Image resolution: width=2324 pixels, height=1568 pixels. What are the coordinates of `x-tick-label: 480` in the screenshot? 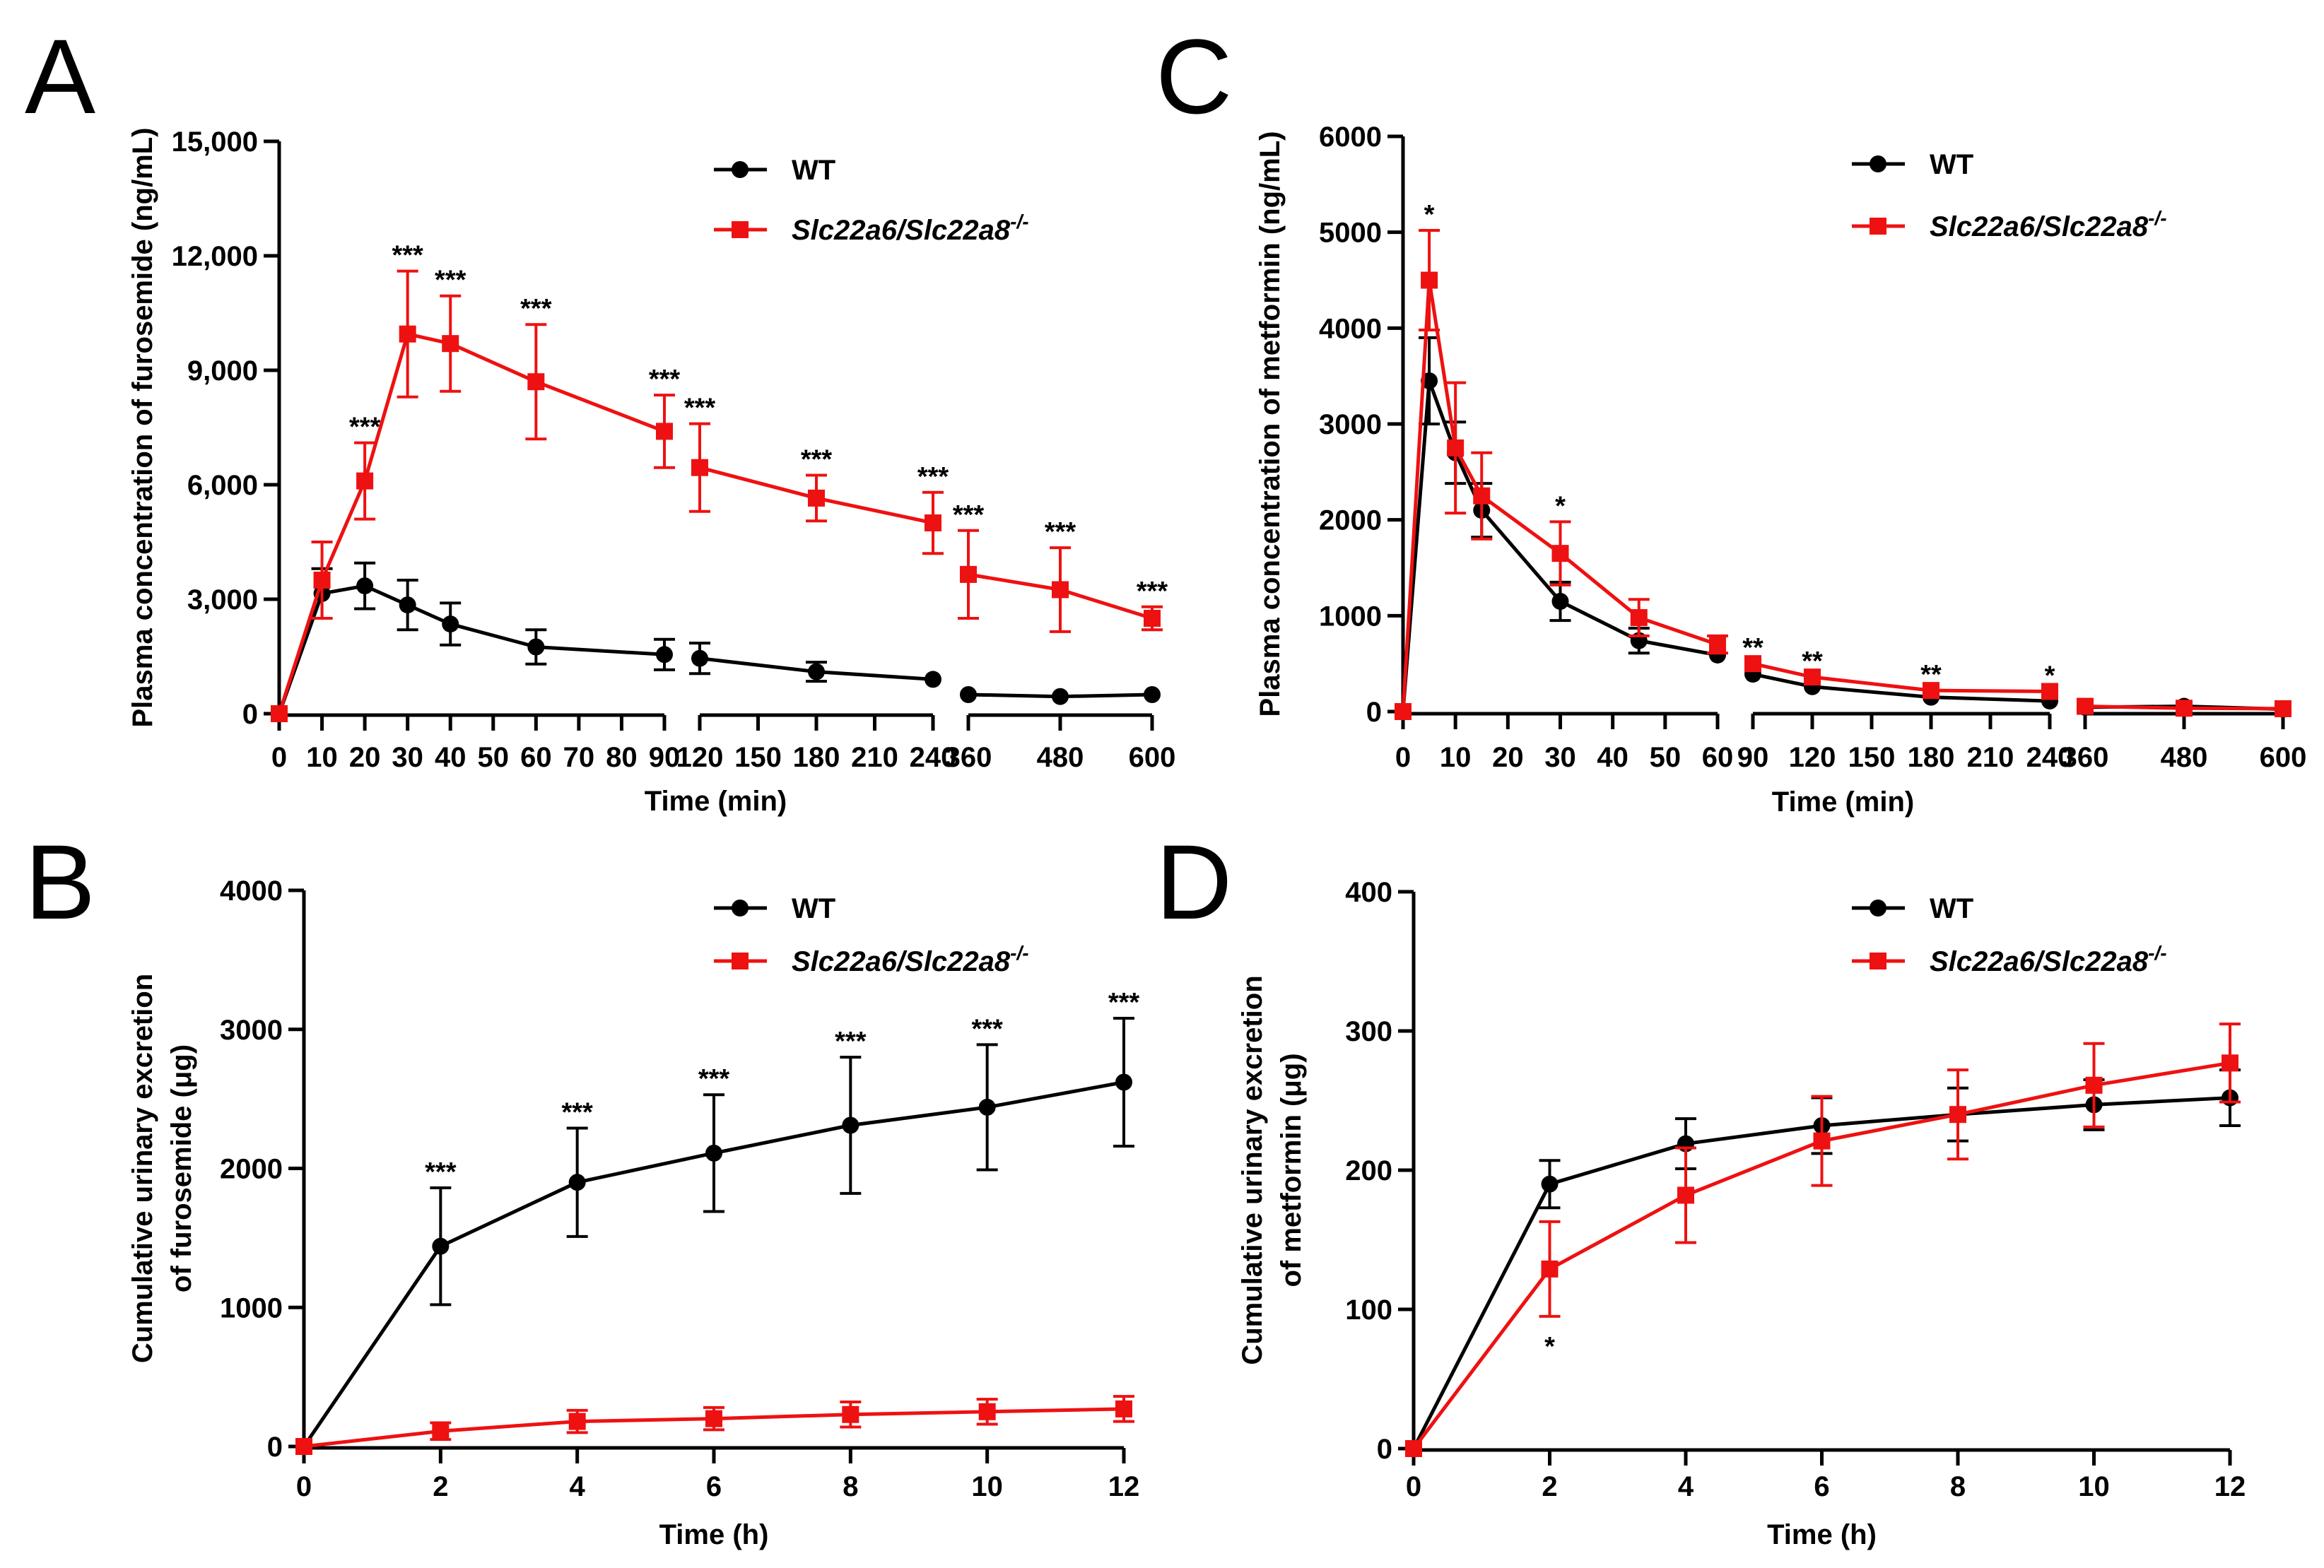 It's located at (2184, 758).